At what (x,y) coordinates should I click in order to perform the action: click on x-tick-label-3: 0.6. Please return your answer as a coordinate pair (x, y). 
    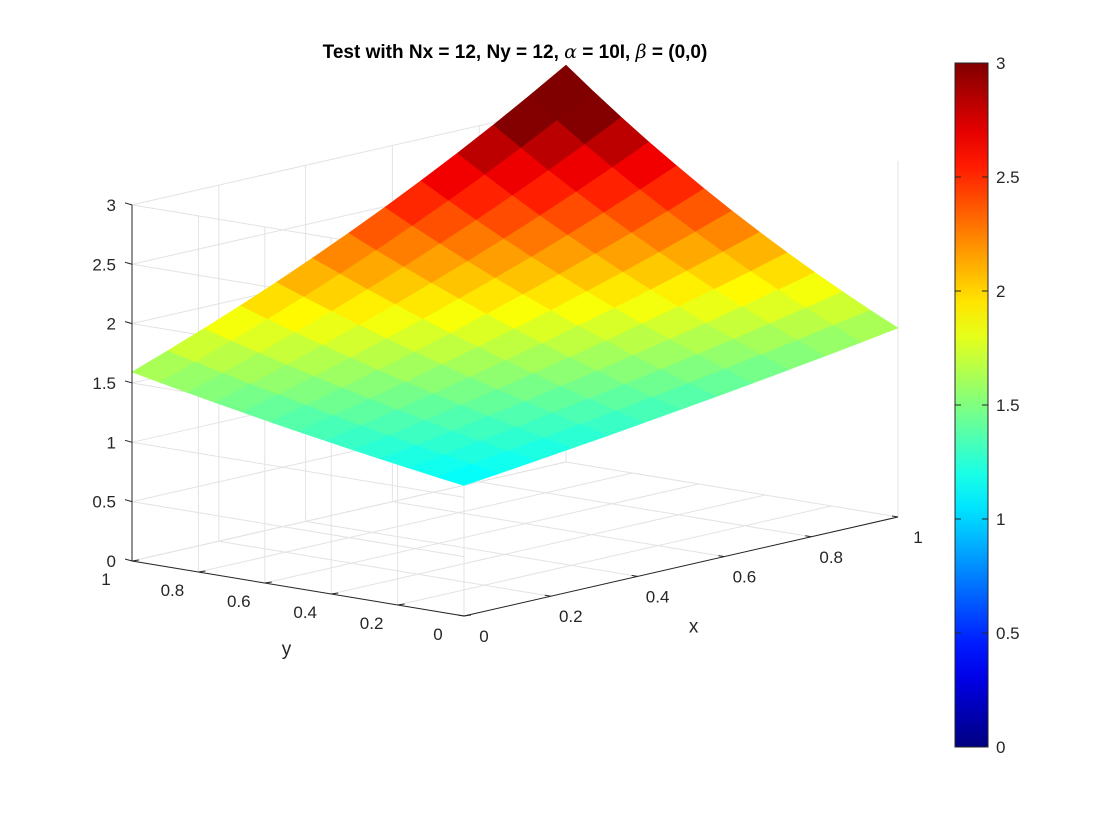
    Looking at the image, I should click on (745, 577).